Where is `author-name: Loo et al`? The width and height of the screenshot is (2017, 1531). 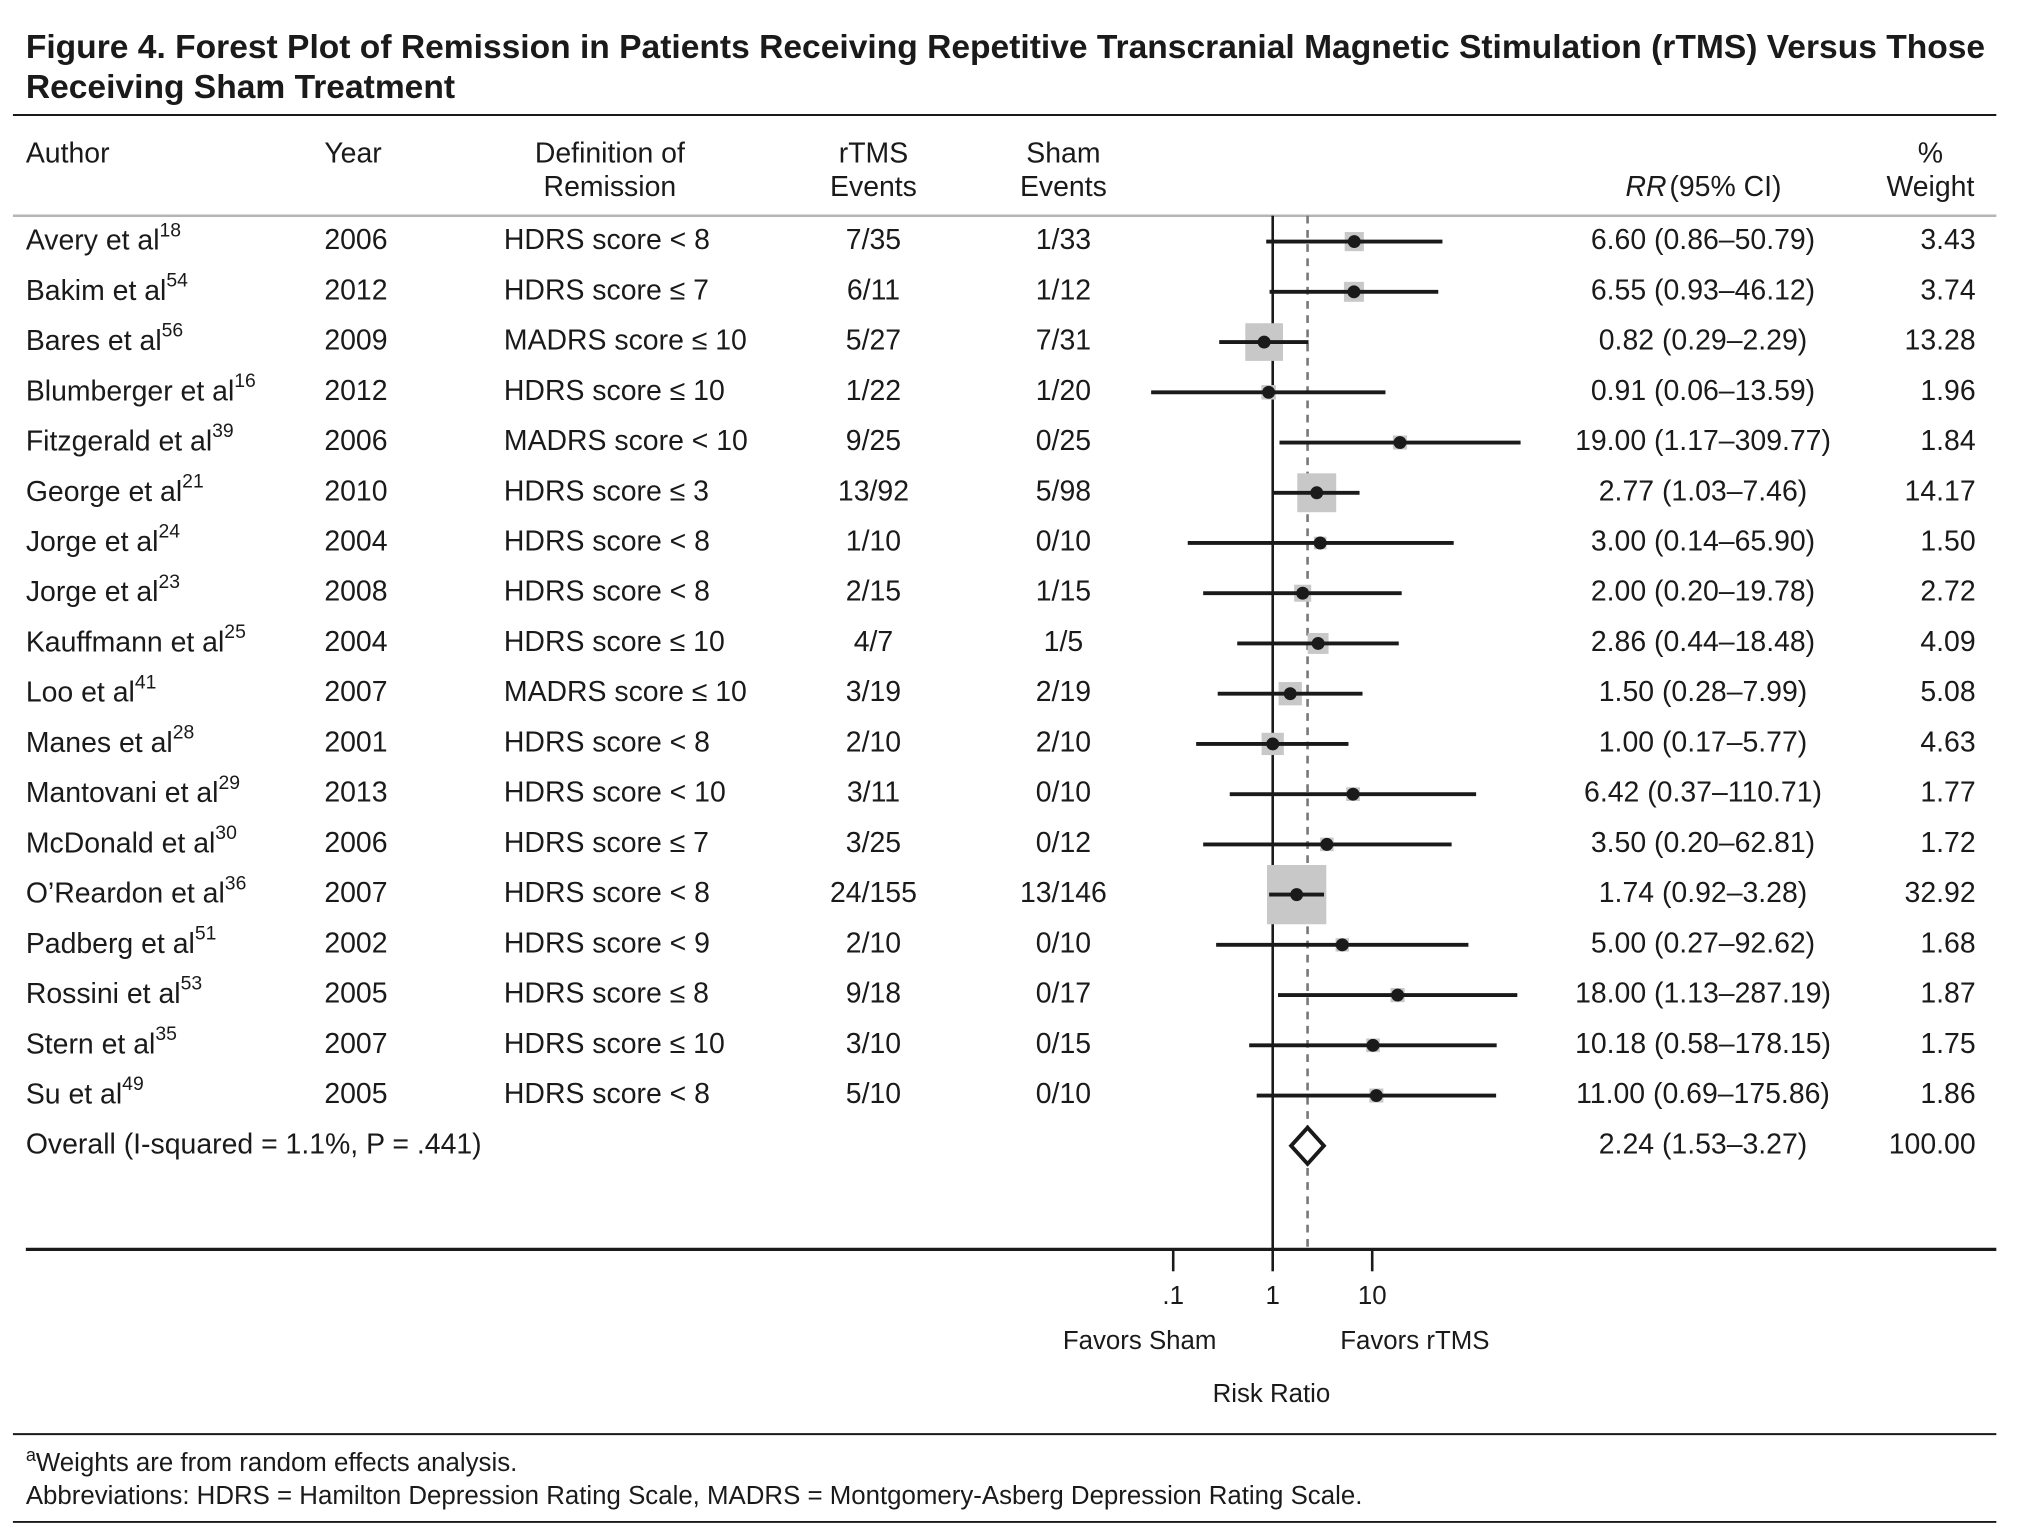
author-name: Loo et al is located at coordinates (80, 692).